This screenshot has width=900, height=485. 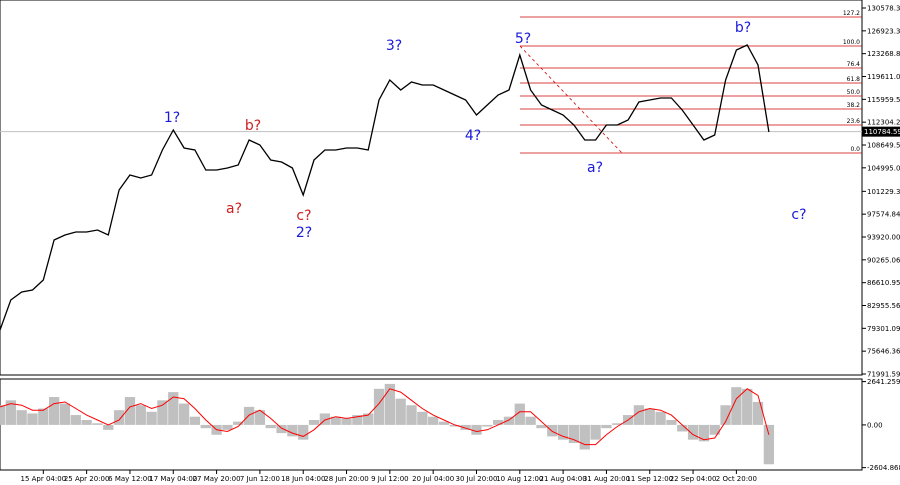 I want to click on x-tick-label: 30 Jul 20:00, so click(x=476, y=479).